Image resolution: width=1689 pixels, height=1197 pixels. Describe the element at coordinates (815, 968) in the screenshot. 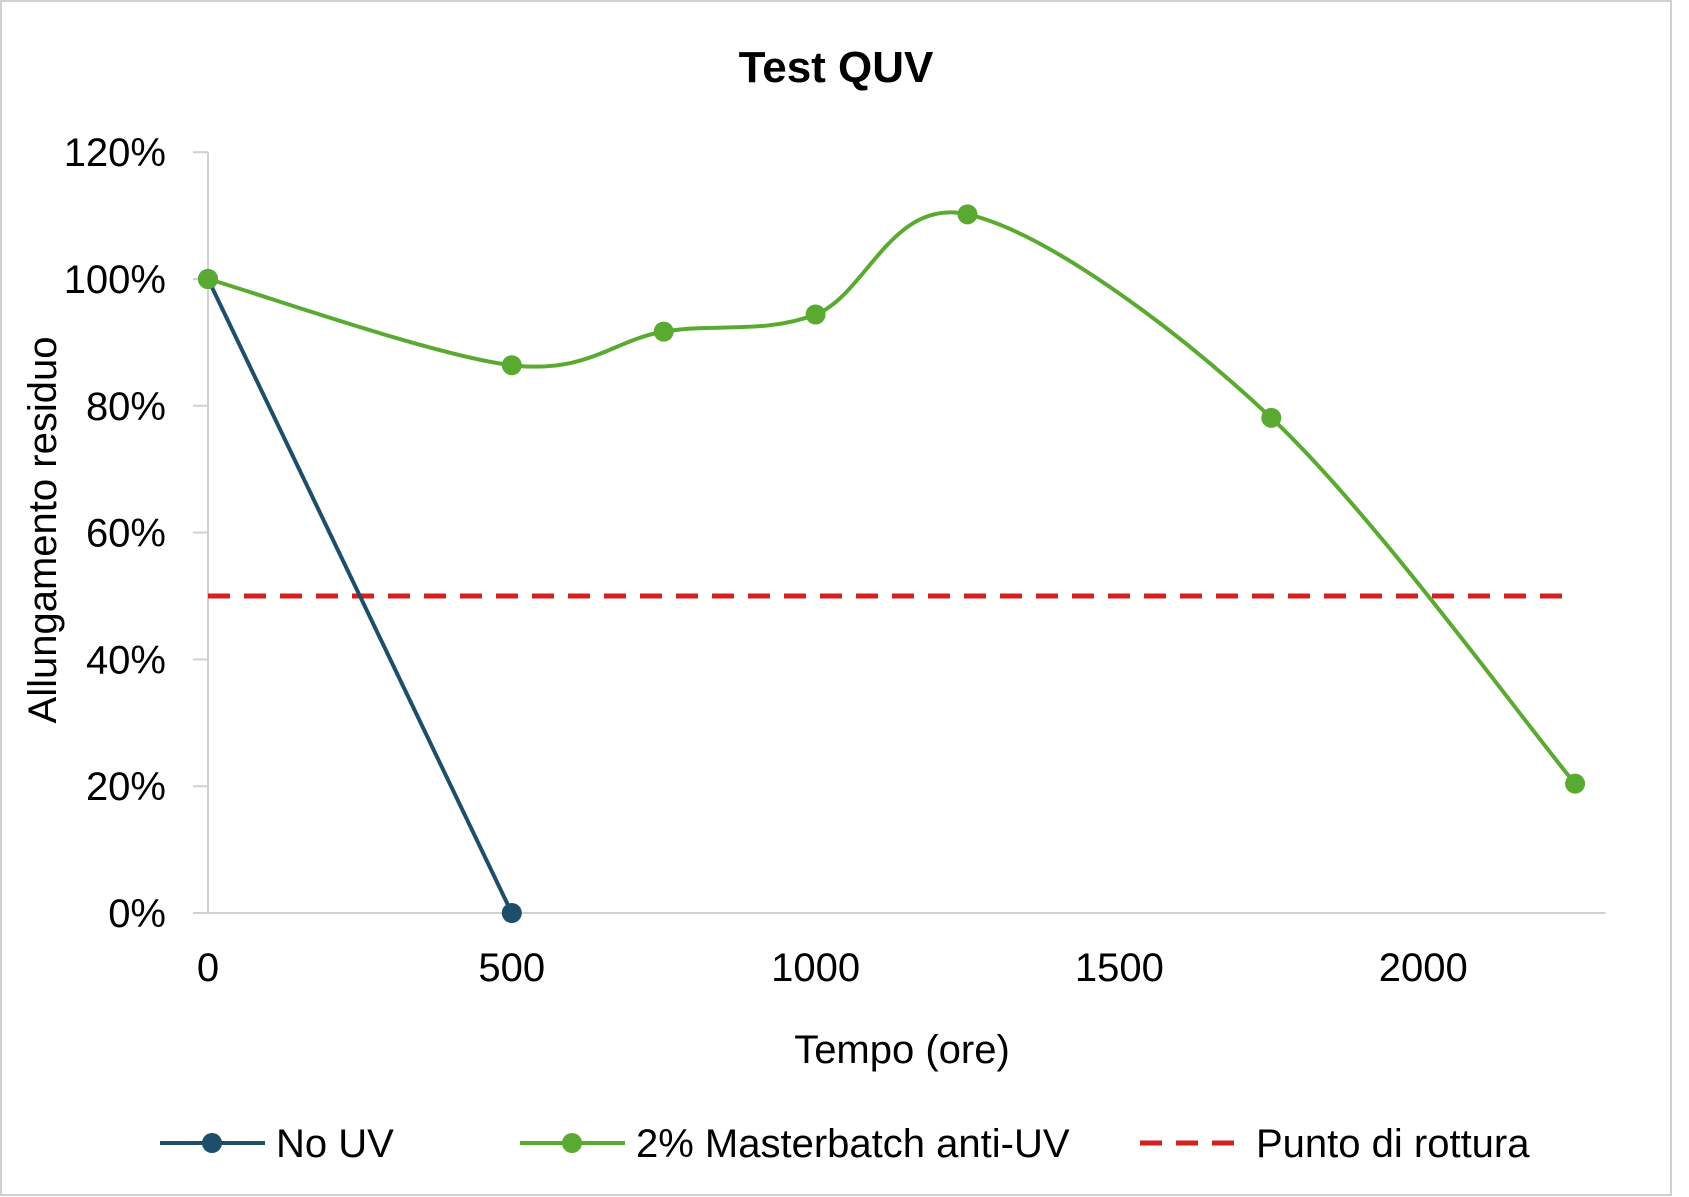

I see `x-tick-label: 1000` at that location.